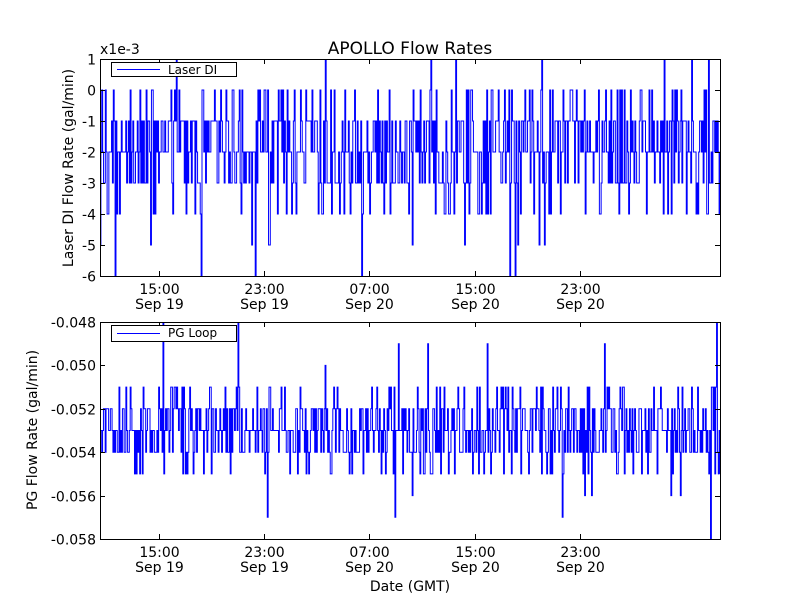  Describe the element at coordinates (33, 430) in the screenshot. I see `pg-loop-y-axis-label: PG Flow Rate (gal/min)` at that location.